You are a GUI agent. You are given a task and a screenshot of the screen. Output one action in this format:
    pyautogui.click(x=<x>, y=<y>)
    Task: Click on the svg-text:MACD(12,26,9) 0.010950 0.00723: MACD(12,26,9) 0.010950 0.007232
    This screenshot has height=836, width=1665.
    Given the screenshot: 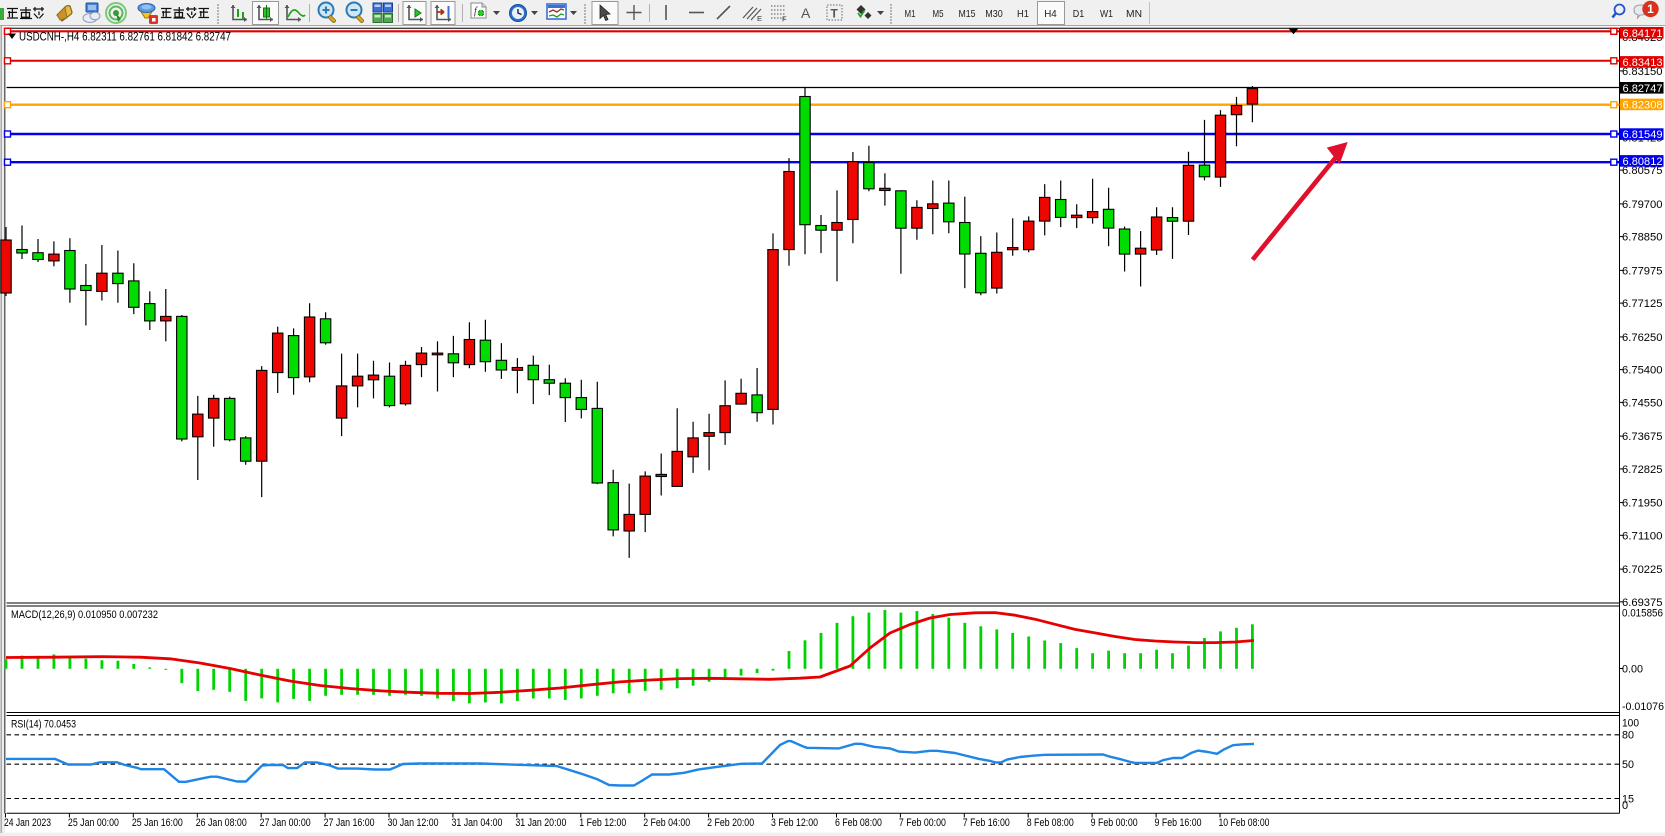 What is the action you would take?
    pyautogui.click(x=84, y=615)
    